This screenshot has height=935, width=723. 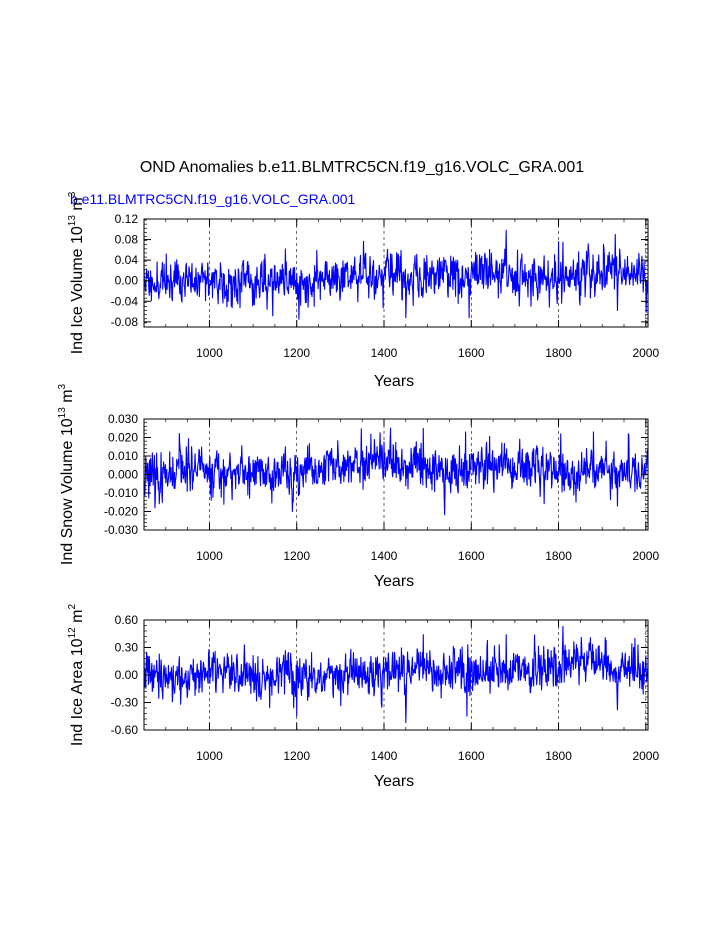 I want to click on y-tick-label: -0.04, so click(x=125, y=301).